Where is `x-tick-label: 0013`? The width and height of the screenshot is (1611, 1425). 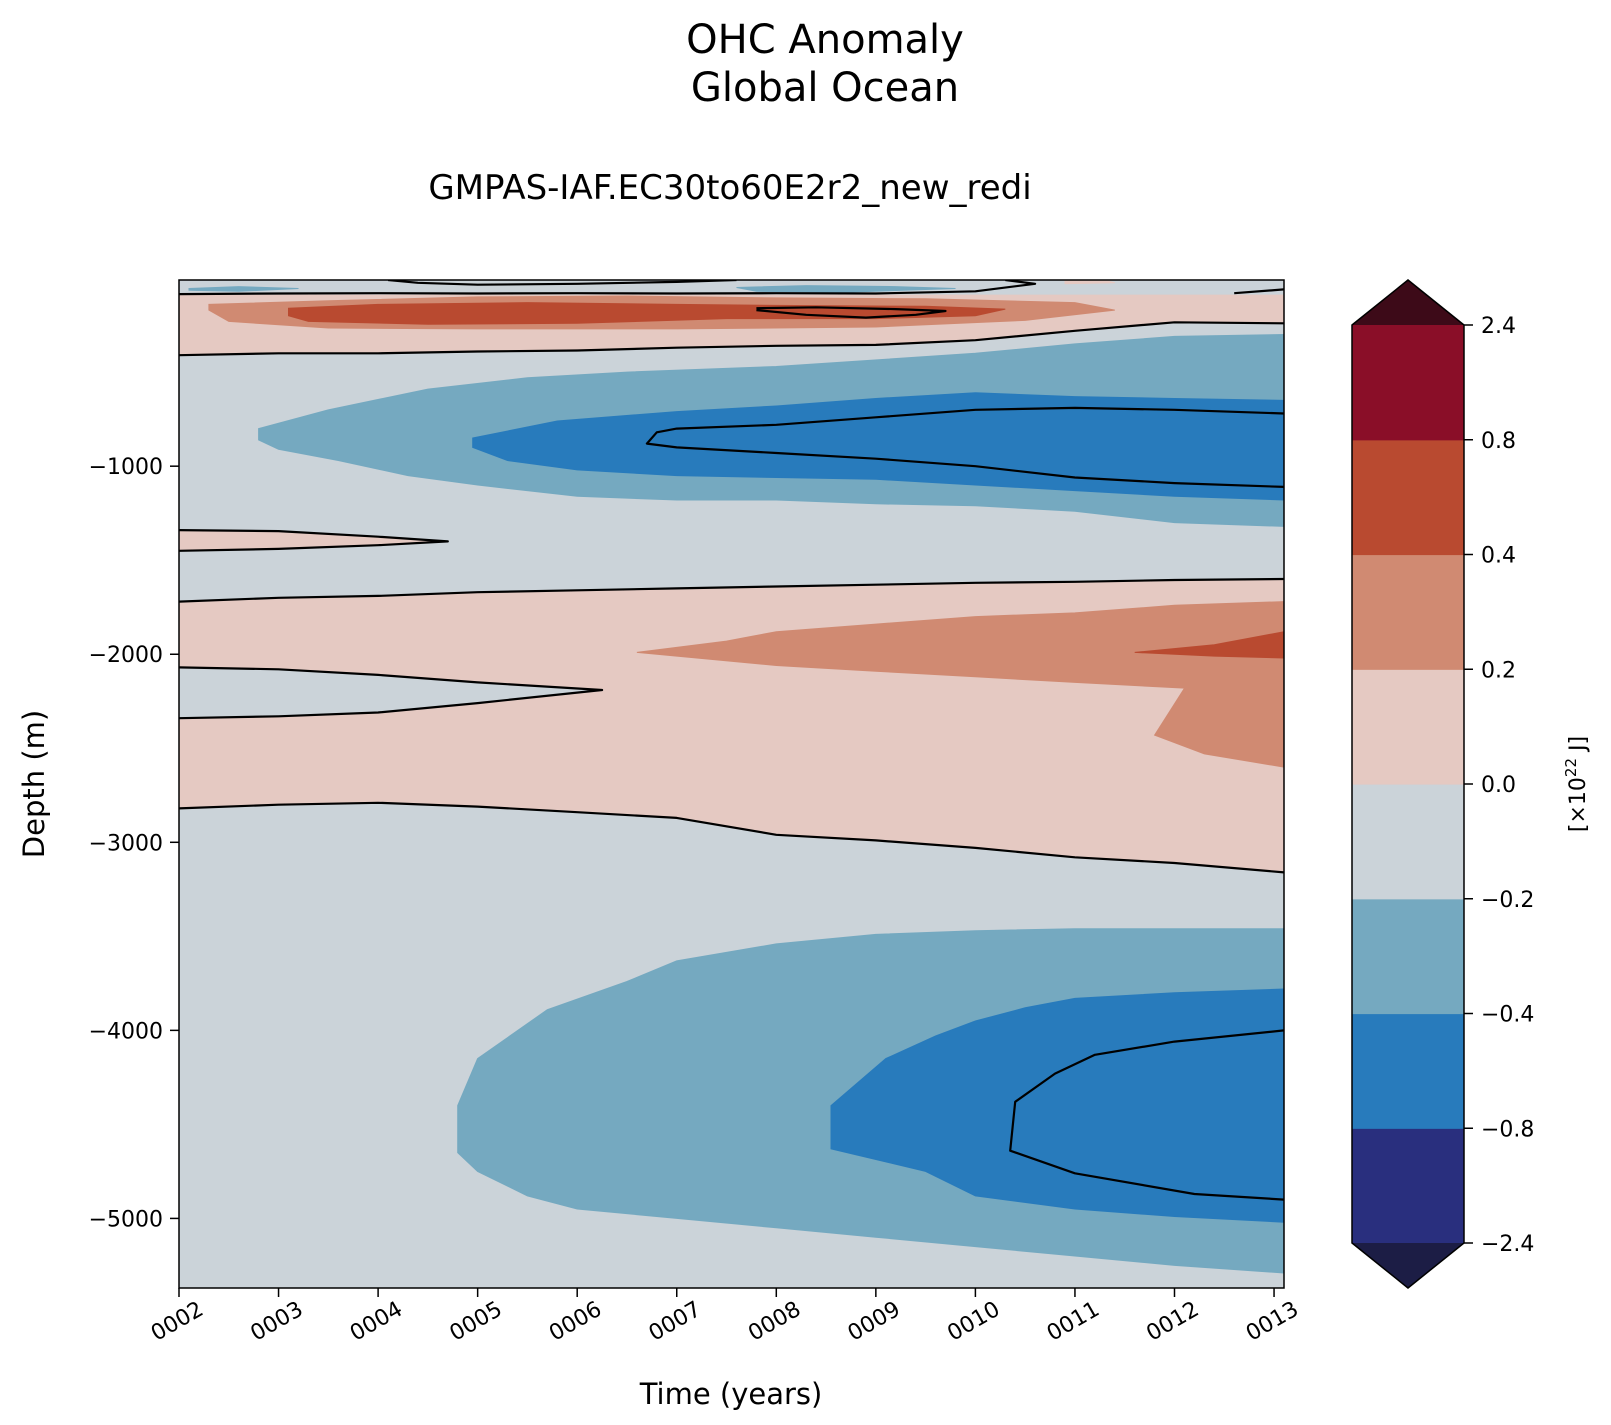
x-tick-label: 0013 is located at coordinates (1272, 1322).